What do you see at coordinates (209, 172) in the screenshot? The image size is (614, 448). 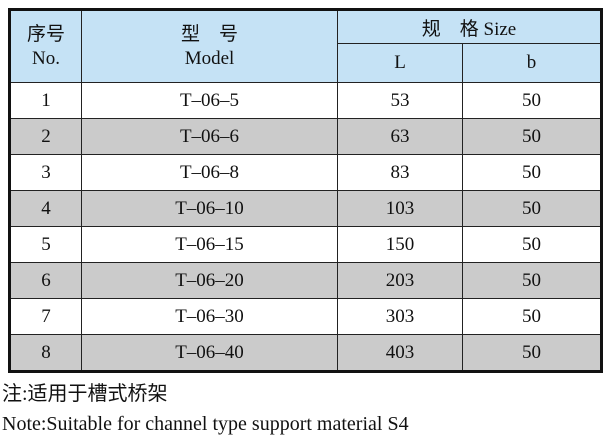 I see `cell-model: T–06–8` at bounding box center [209, 172].